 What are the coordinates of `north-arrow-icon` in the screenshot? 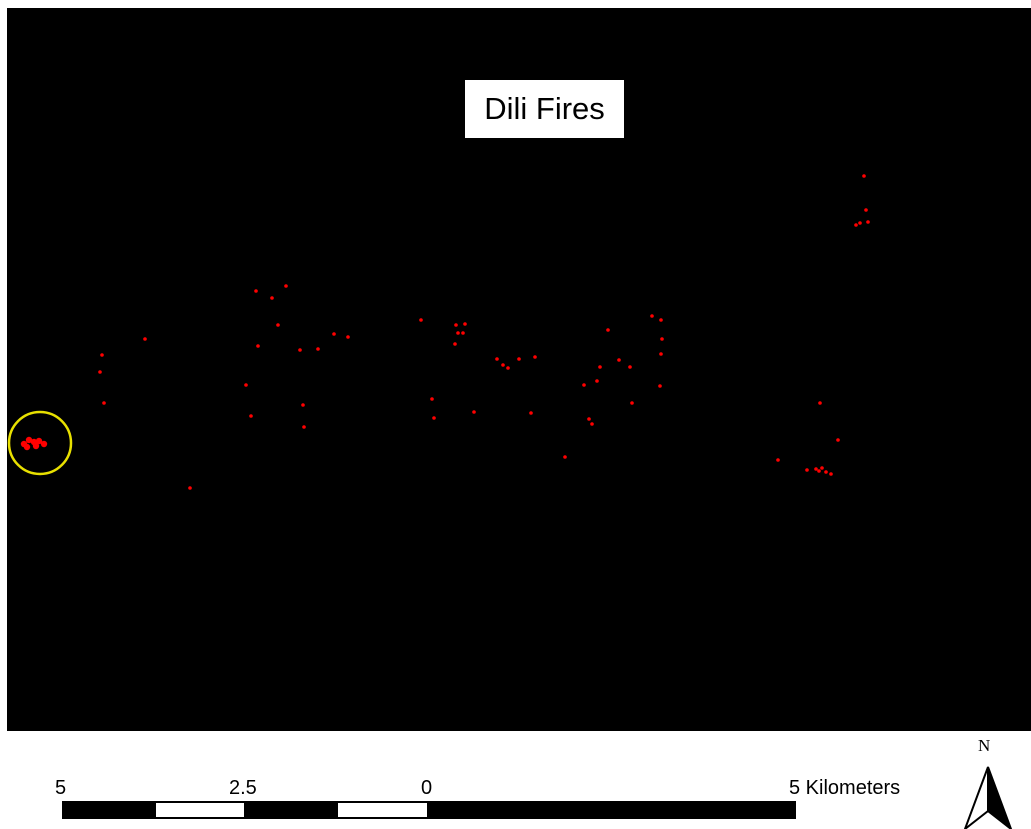 It's located at (988, 797).